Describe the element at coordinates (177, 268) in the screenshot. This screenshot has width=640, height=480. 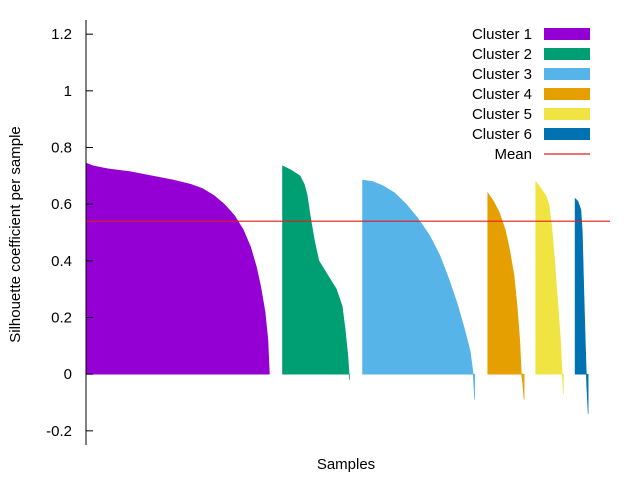
I see `cluster-1-silhouette` at that location.